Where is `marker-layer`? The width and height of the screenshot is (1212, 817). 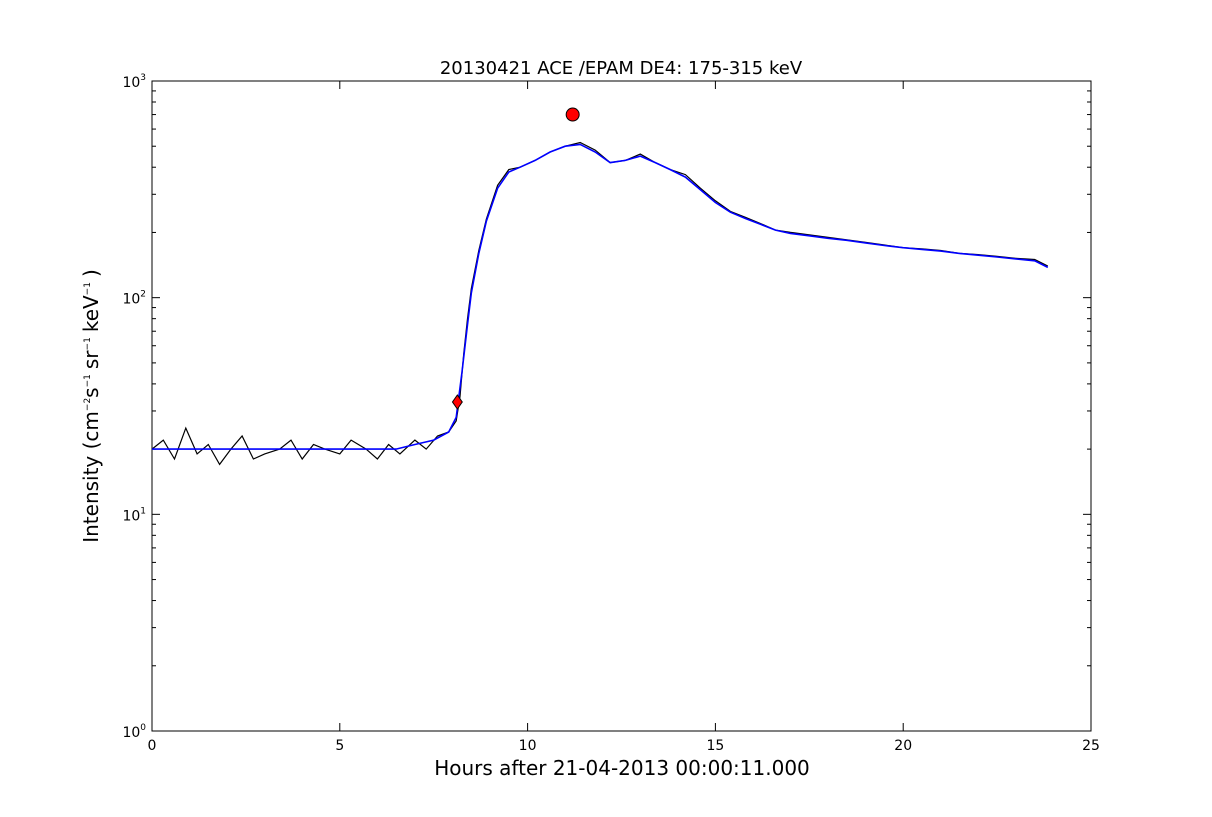
marker-layer is located at coordinates (515, 258).